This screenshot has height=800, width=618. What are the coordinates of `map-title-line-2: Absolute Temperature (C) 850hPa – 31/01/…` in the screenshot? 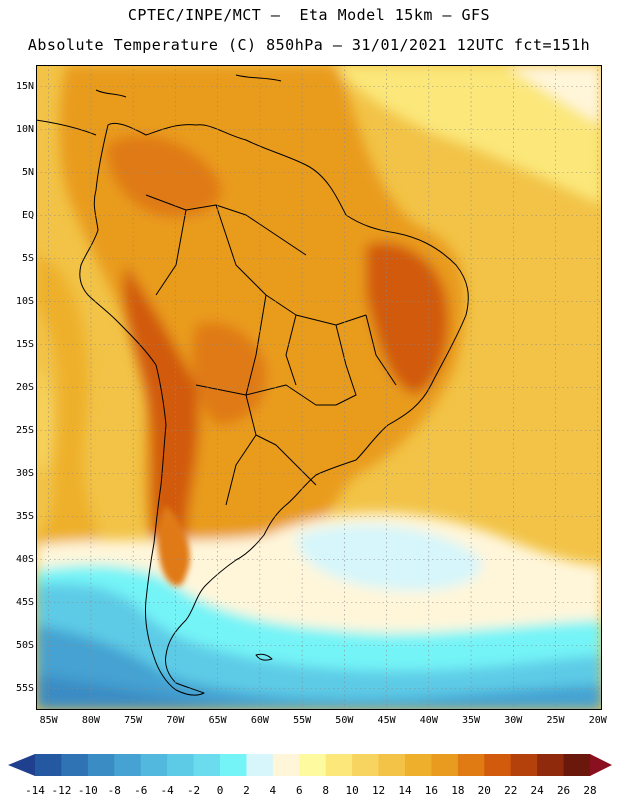 It's located at (309, 45).